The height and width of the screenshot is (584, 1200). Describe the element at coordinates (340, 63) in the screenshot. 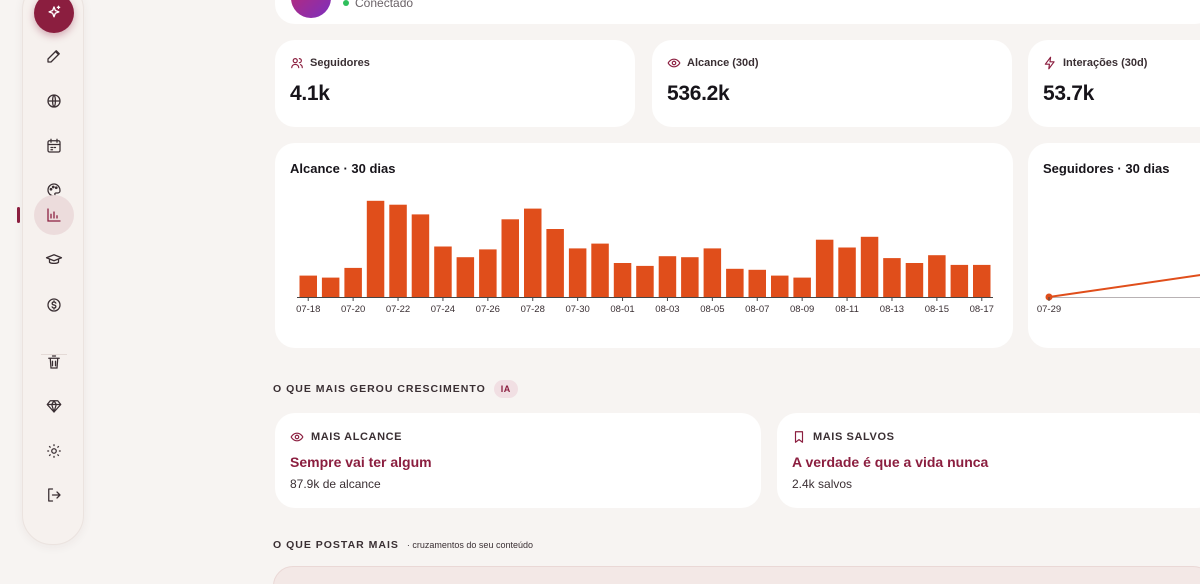

I see `stat-label: Seguidores` at that location.